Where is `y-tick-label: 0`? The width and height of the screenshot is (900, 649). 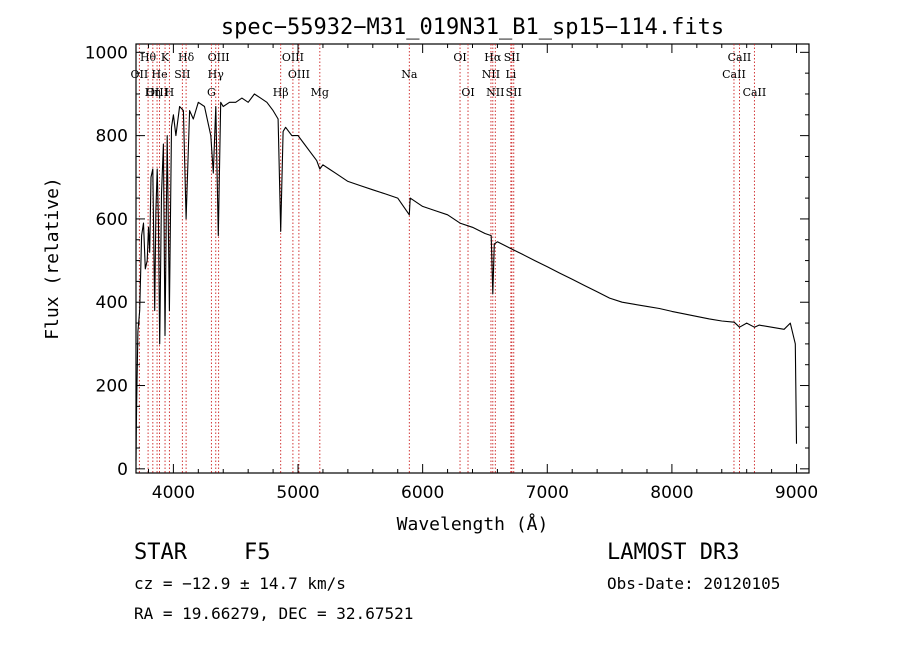 y-tick-label: 0 is located at coordinates (122, 470).